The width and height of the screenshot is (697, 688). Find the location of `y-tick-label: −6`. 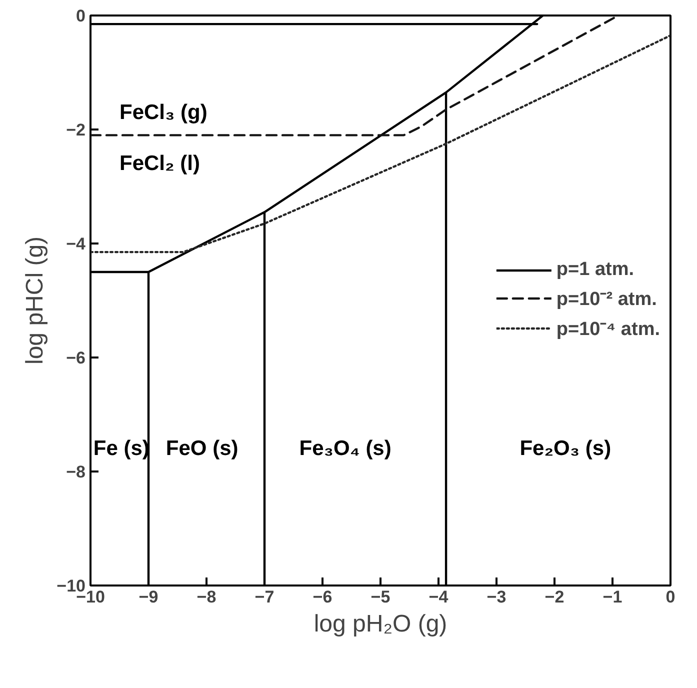

y-tick-label: −6 is located at coordinates (76, 358).